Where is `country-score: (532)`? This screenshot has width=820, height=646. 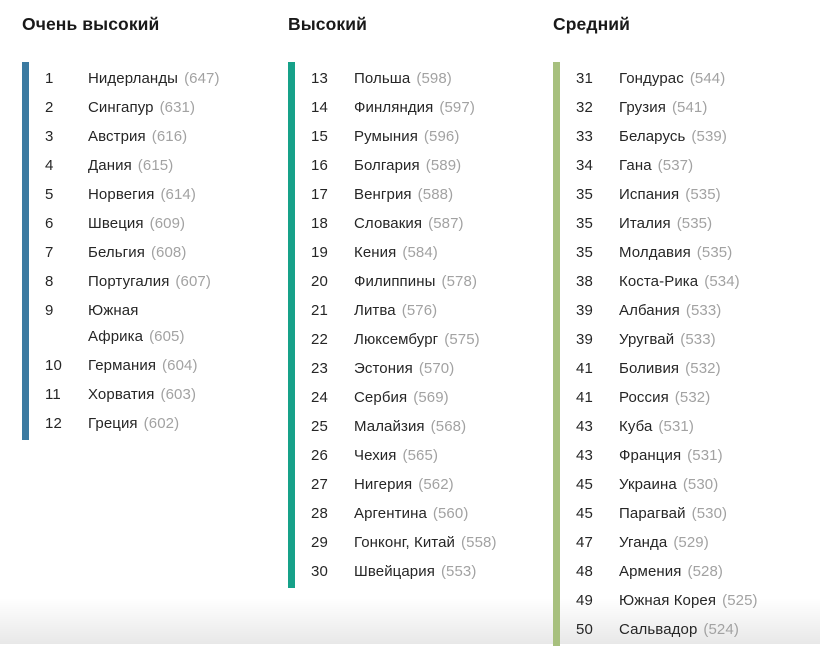 country-score: (532) is located at coordinates (703, 368).